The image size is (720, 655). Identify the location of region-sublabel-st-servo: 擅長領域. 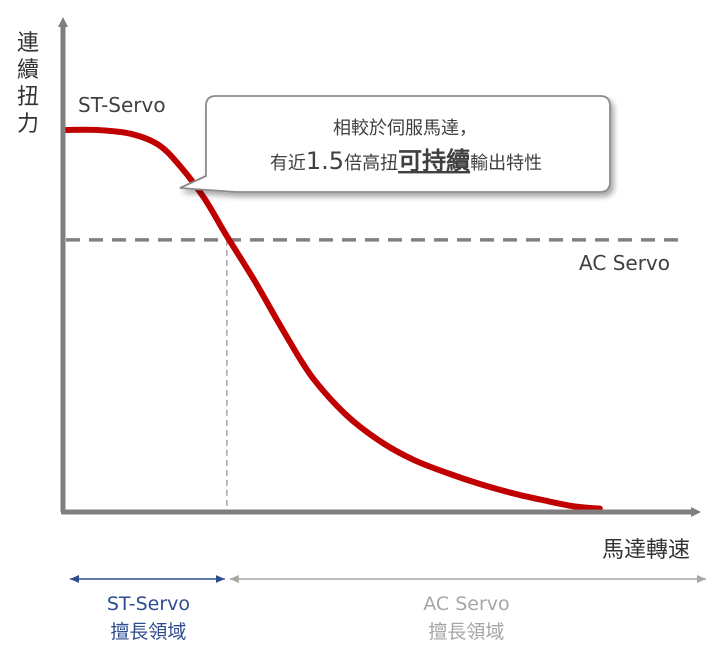
(148, 632).